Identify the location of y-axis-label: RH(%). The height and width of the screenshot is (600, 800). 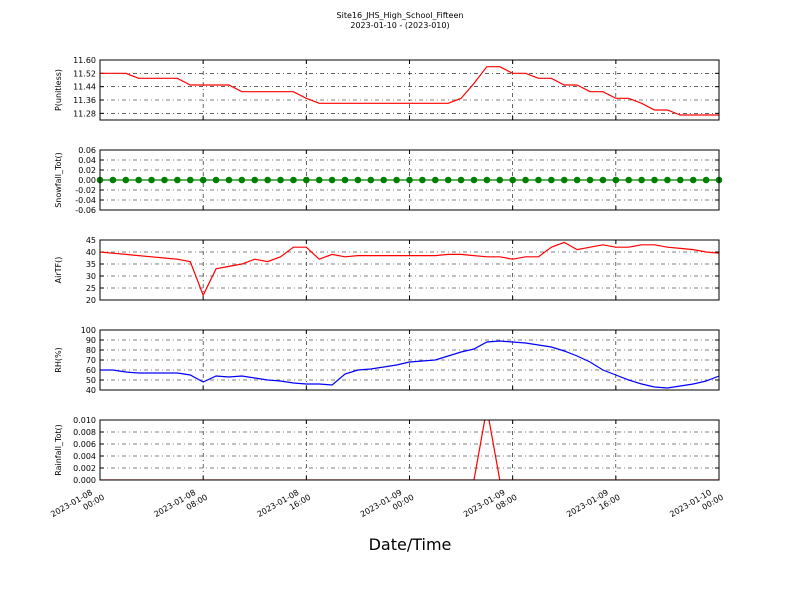
(58, 359).